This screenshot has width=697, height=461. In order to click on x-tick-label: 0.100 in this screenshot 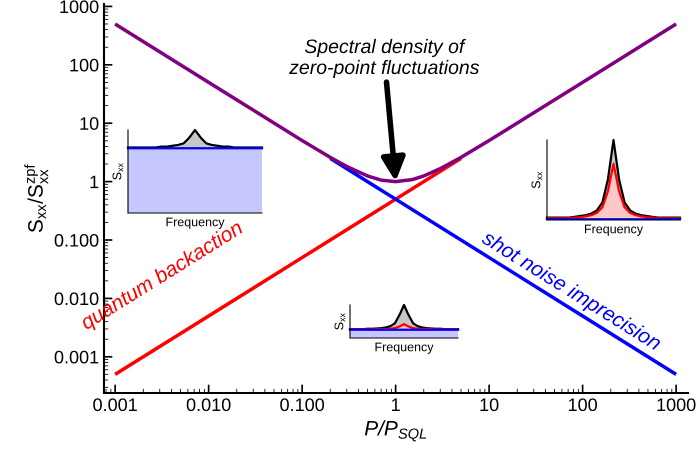, I will do `click(302, 405)`.